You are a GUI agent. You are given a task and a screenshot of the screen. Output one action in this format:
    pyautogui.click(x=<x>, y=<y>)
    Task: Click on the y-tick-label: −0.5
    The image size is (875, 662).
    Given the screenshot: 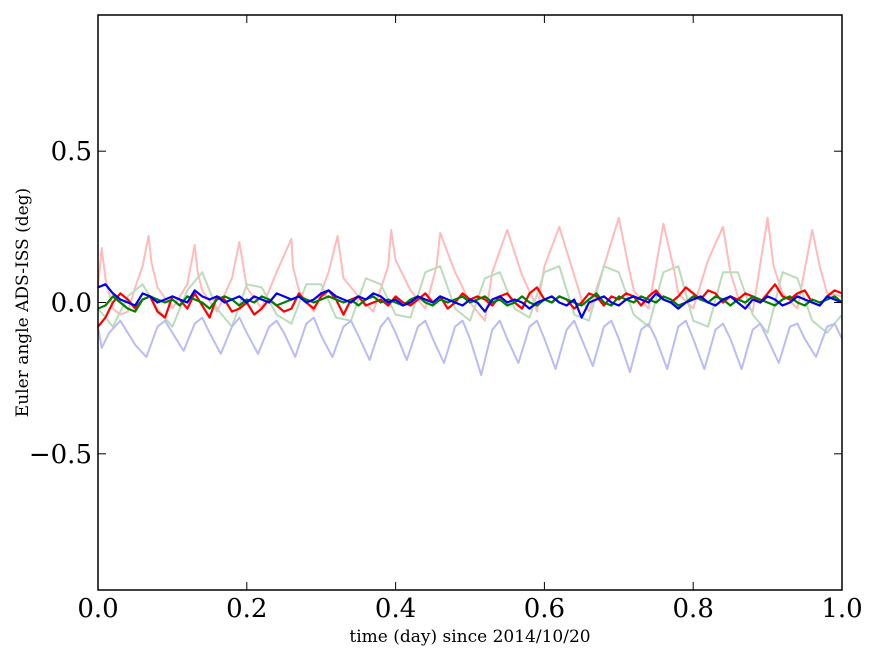 What is the action you would take?
    pyautogui.click(x=60, y=455)
    